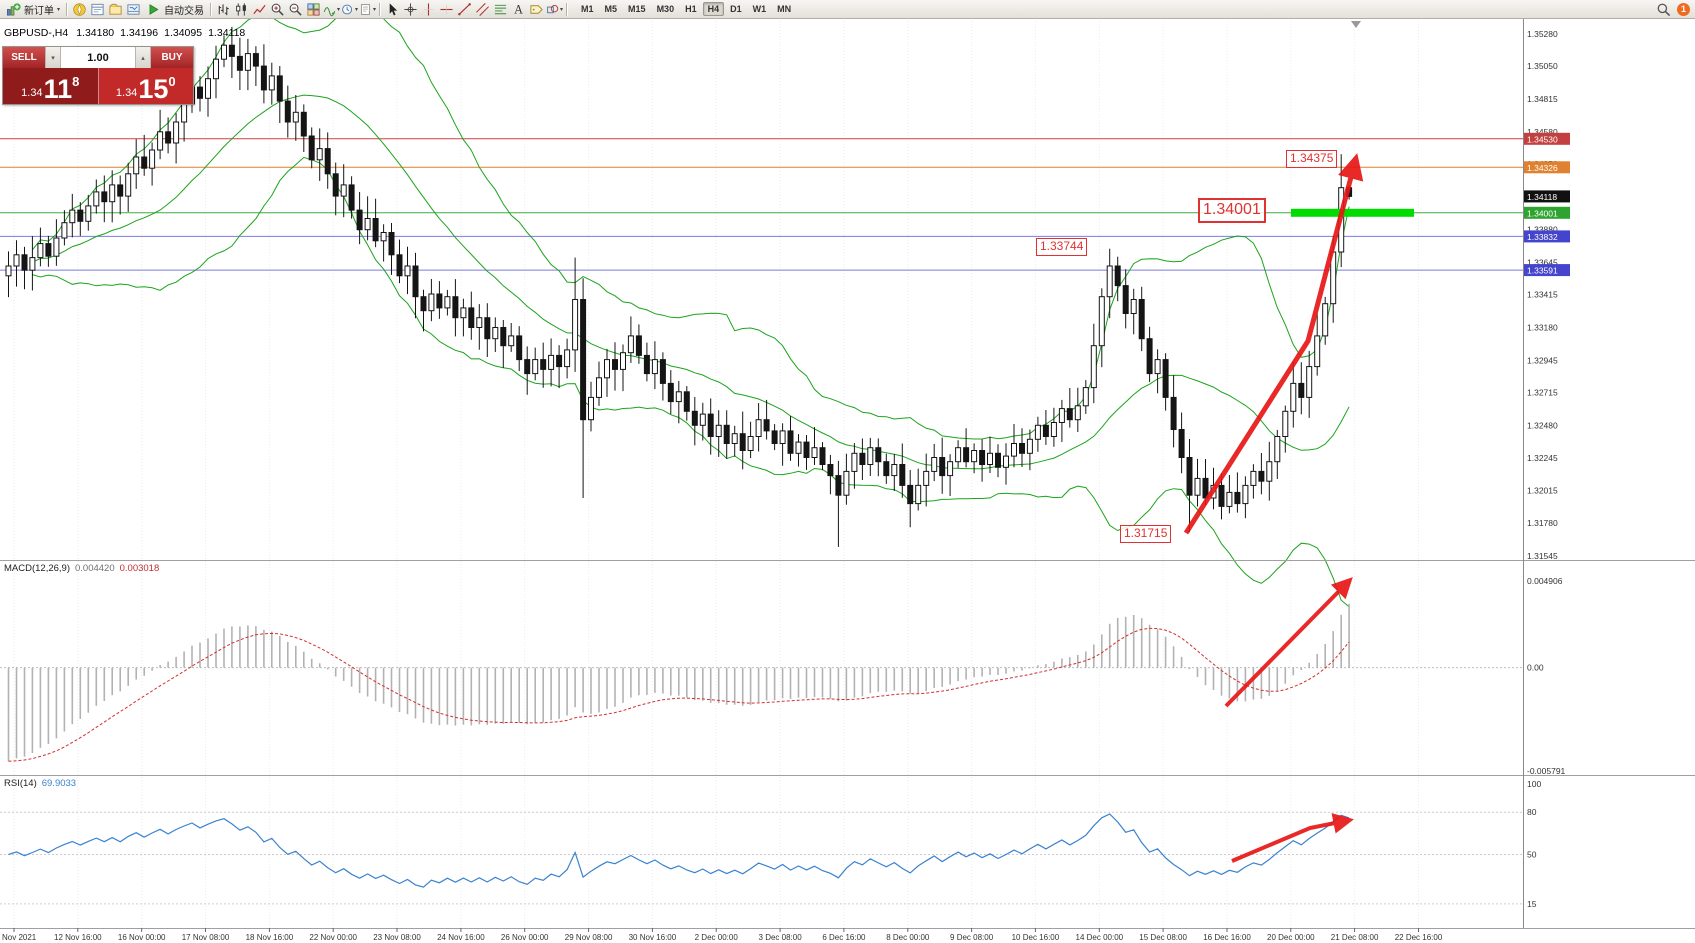  What do you see at coordinates (665, 9) in the screenshot?
I see `timeframe-M30: M30` at bounding box center [665, 9].